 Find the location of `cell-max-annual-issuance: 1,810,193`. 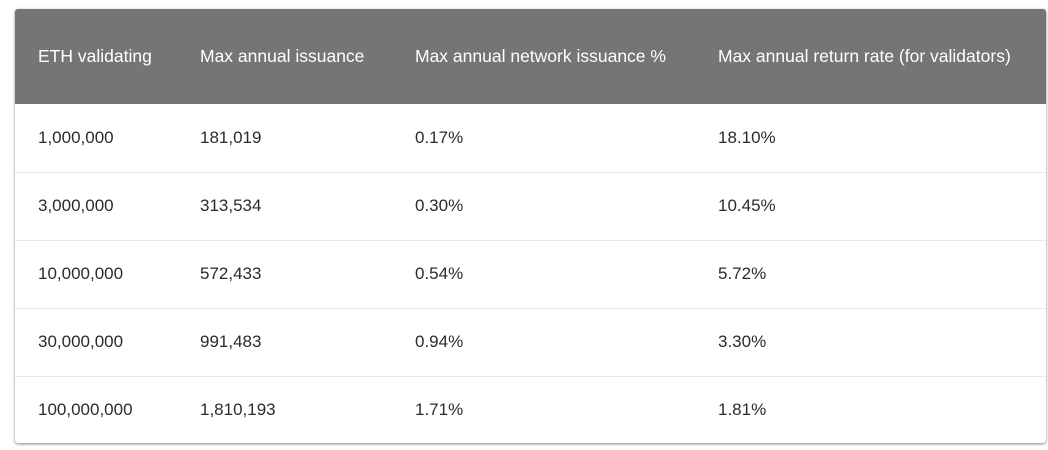

cell-max-annual-issuance: 1,810,193 is located at coordinates (238, 410).